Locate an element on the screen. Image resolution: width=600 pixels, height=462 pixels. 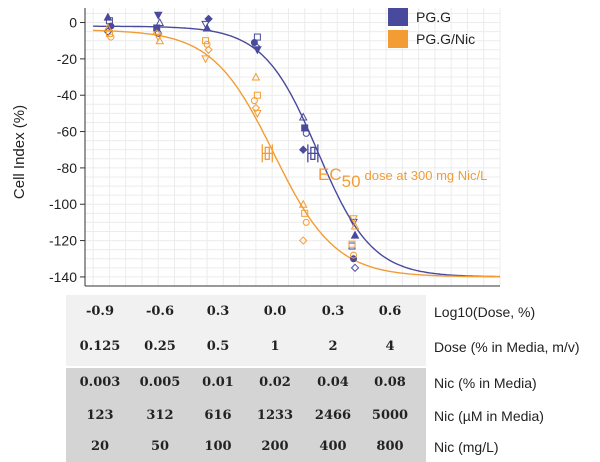
table-row-label: Nic (µM in Media) is located at coordinates (489, 415).